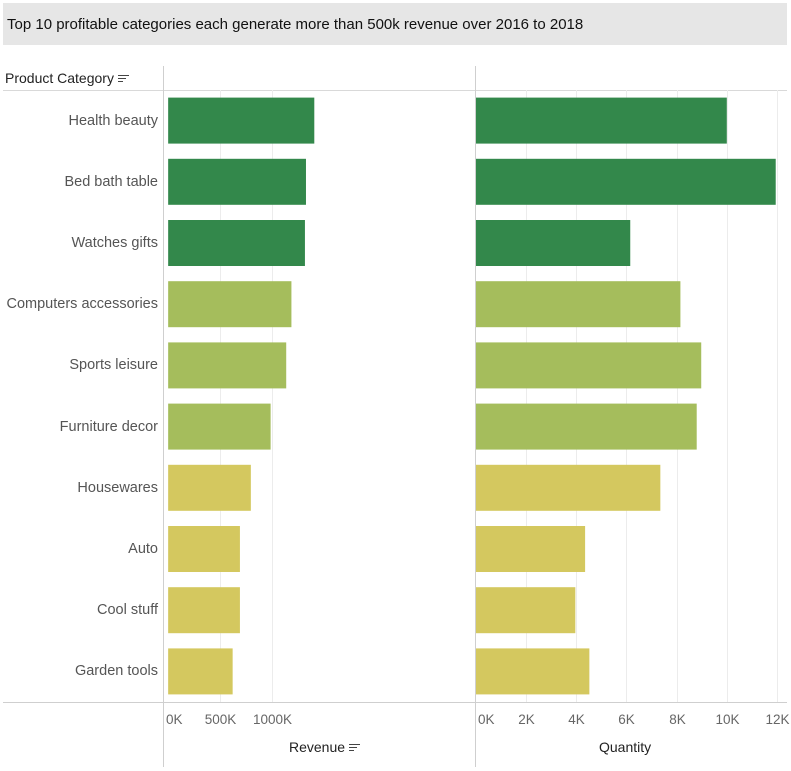  I want to click on revenue-axis-label: Revenue, so click(317, 747).